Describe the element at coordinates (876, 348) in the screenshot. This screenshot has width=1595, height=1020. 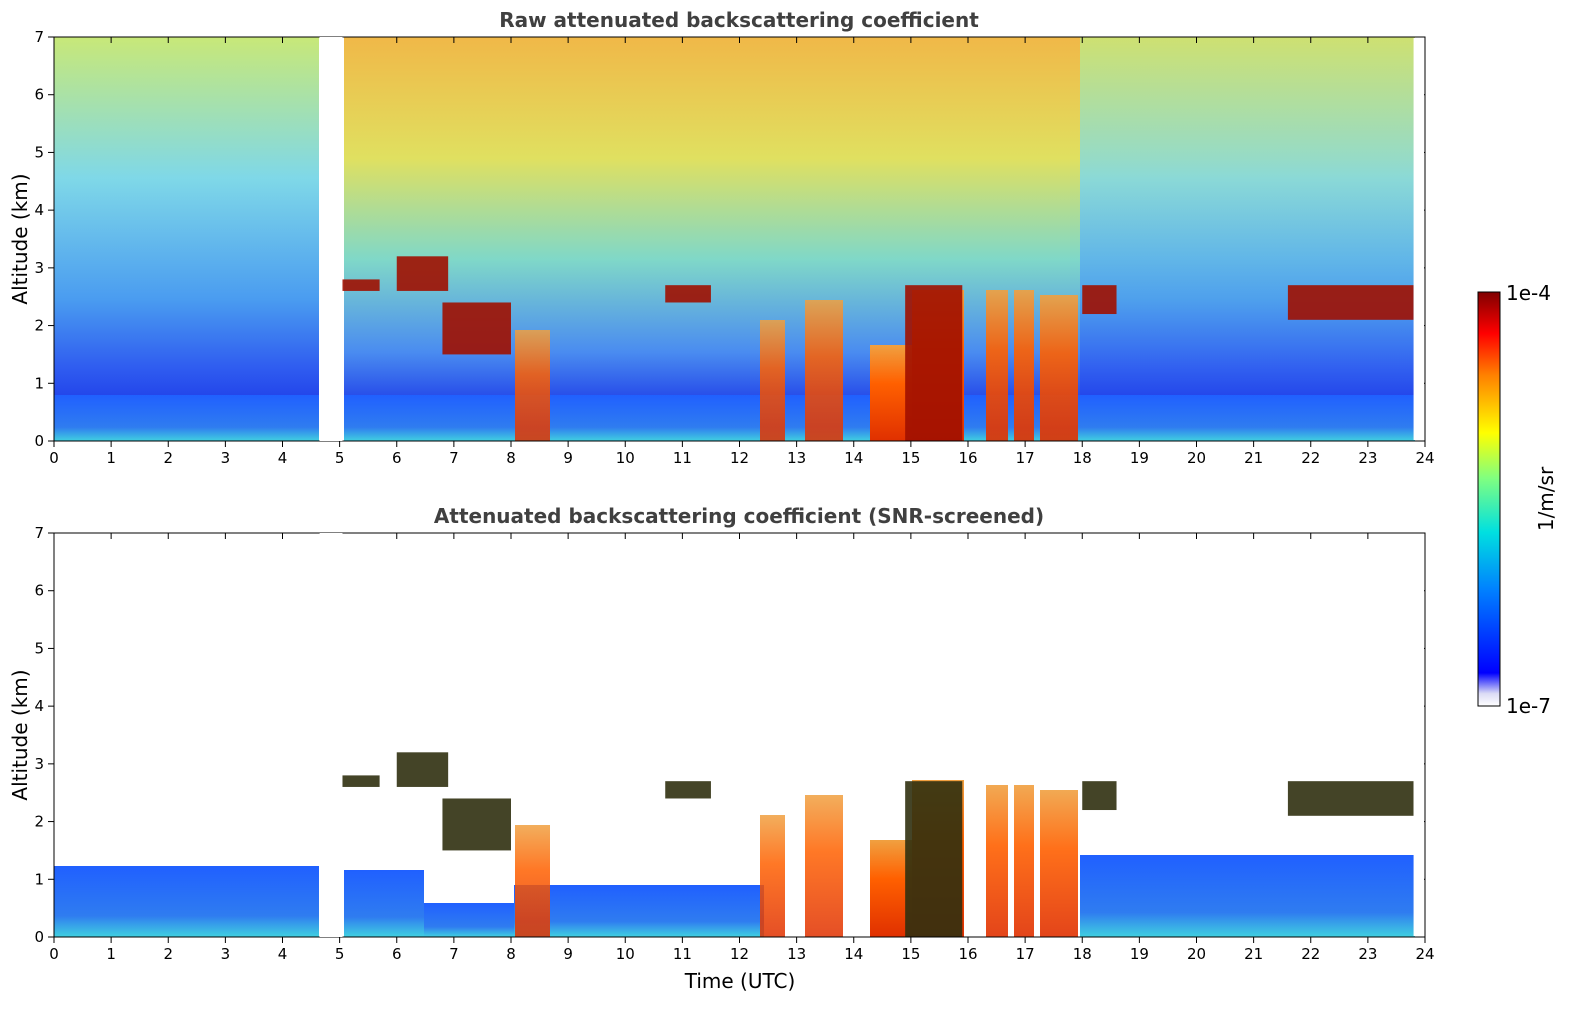
I see `raw-cloud-layers` at that location.